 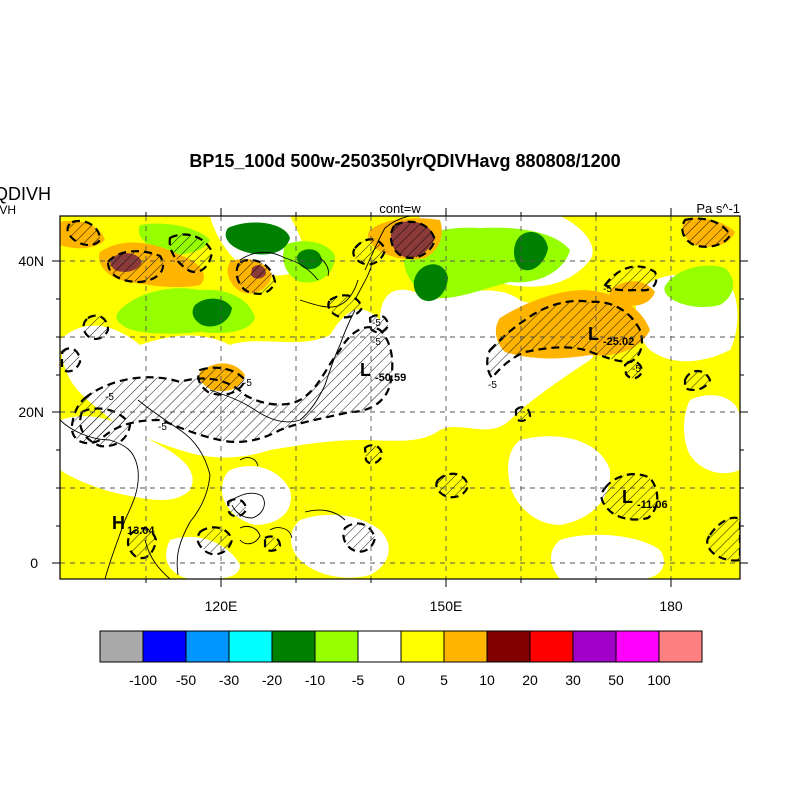 I want to click on colorbar-label: 100, so click(x=659, y=680).